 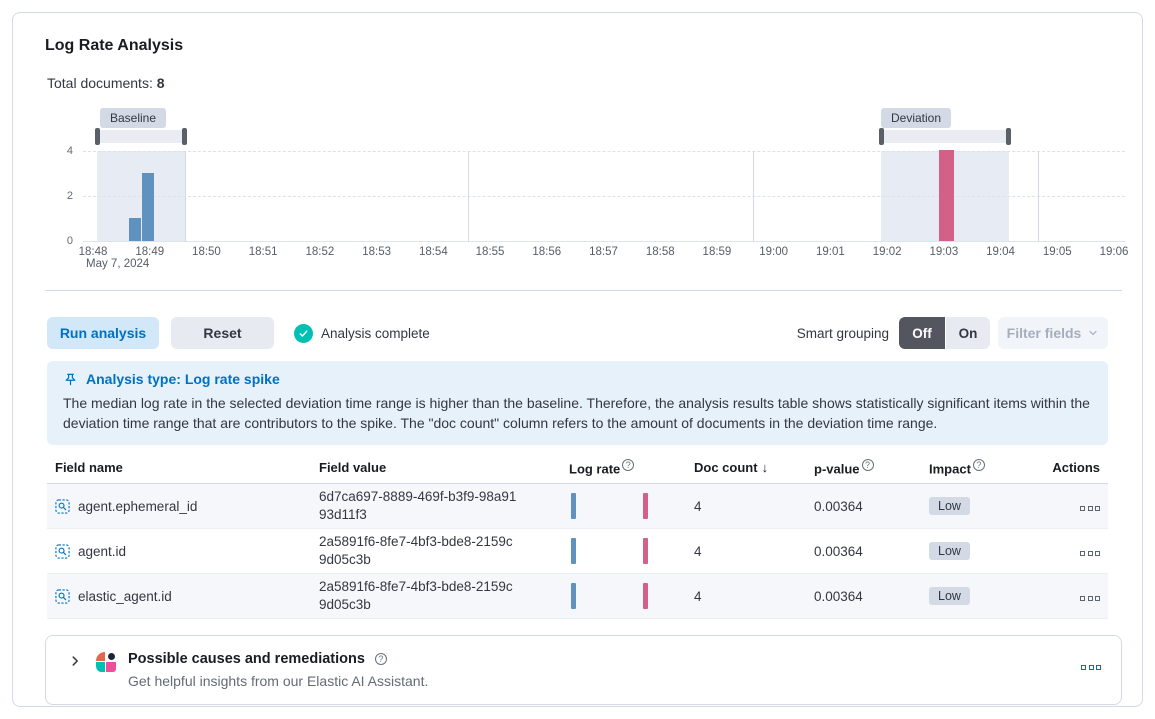 I want to click on filter-fields-button: Filter fields, so click(x=1053, y=333).